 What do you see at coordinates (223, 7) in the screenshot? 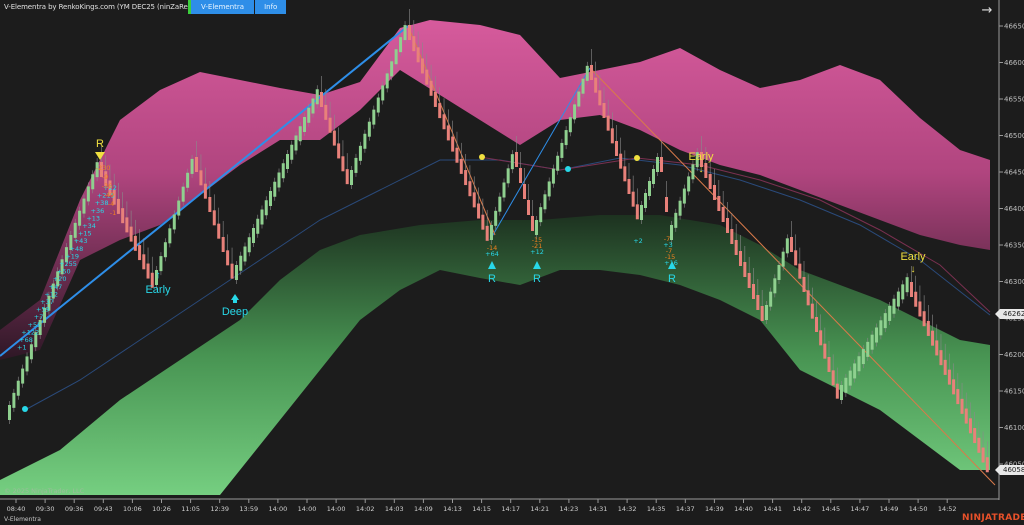
I see `v-elementra-button: V-Elementra` at bounding box center [223, 7].